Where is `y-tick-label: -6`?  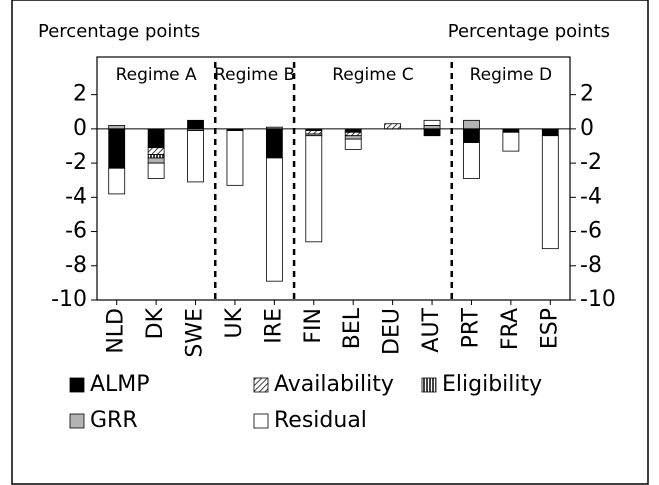 y-tick-label: -6 is located at coordinates (76, 231).